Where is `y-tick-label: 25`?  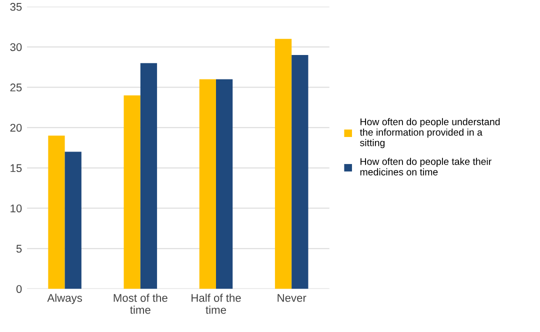 y-tick-label: 25 is located at coordinates (16, 88).